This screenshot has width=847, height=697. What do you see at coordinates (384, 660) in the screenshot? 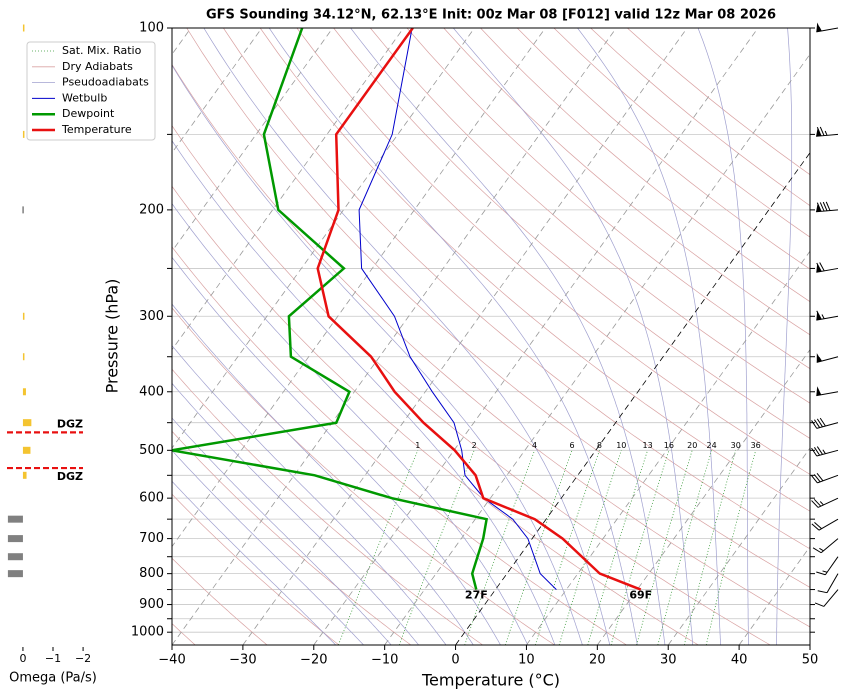
I see `x-tick-label: −10` at bounding box center [384, 660].